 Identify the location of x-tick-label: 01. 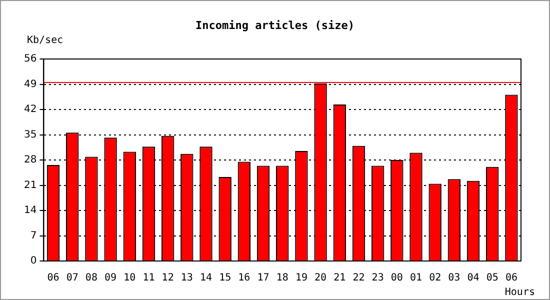
(416, 278).